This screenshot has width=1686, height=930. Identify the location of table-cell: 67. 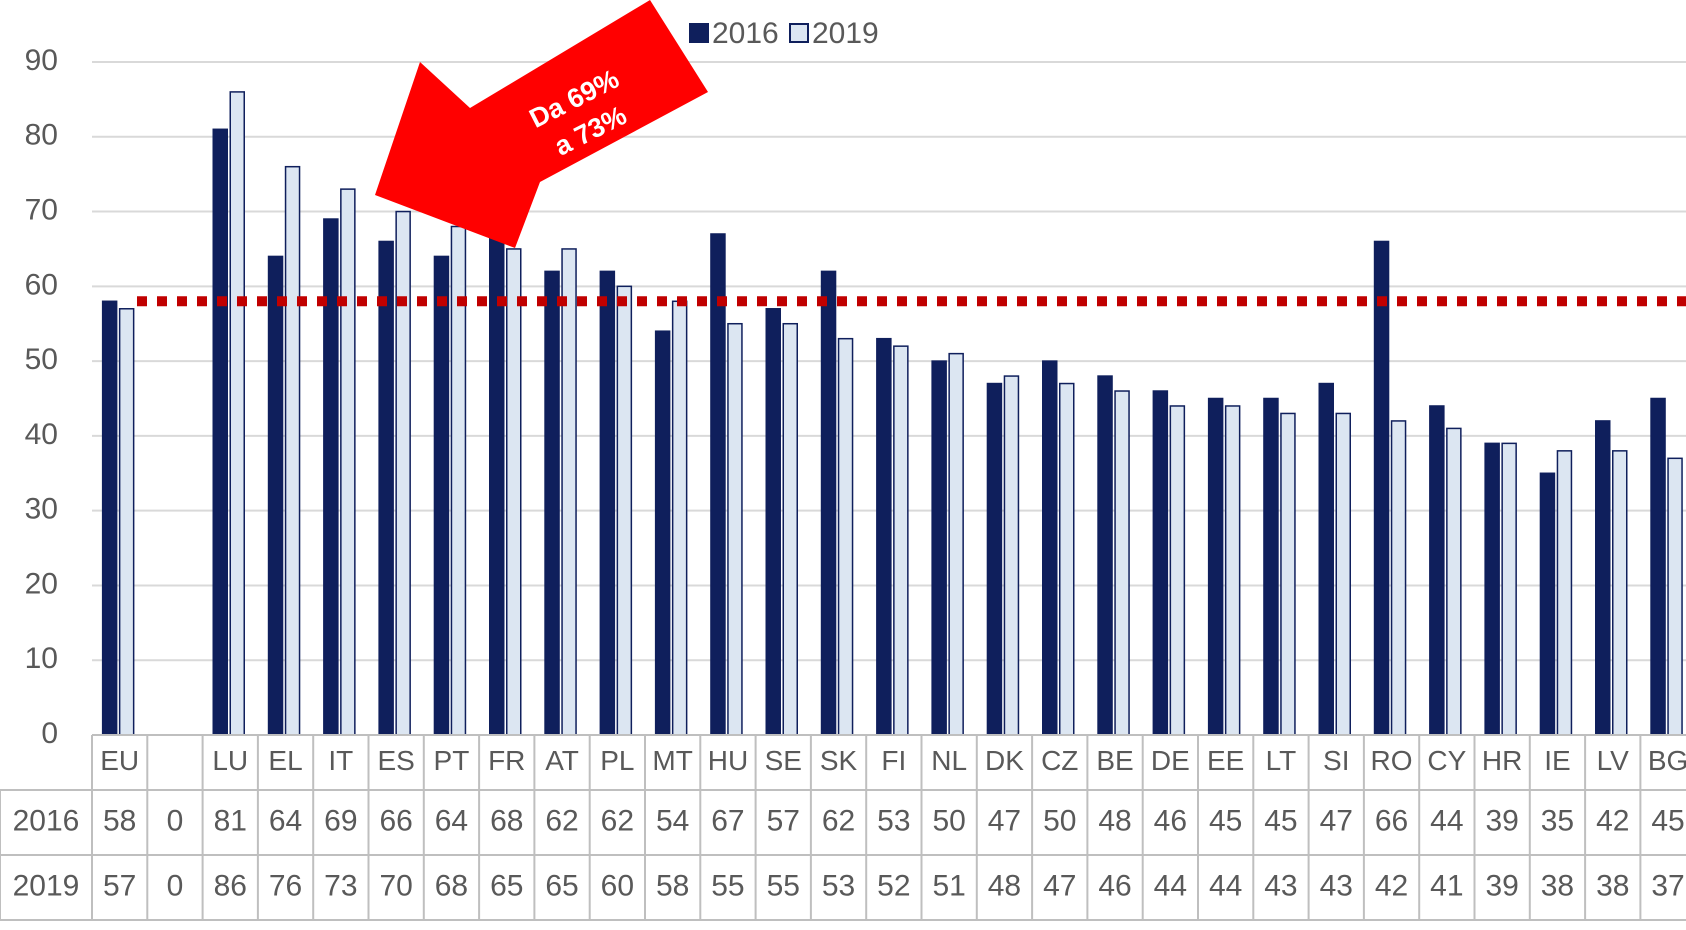
(727, 820).